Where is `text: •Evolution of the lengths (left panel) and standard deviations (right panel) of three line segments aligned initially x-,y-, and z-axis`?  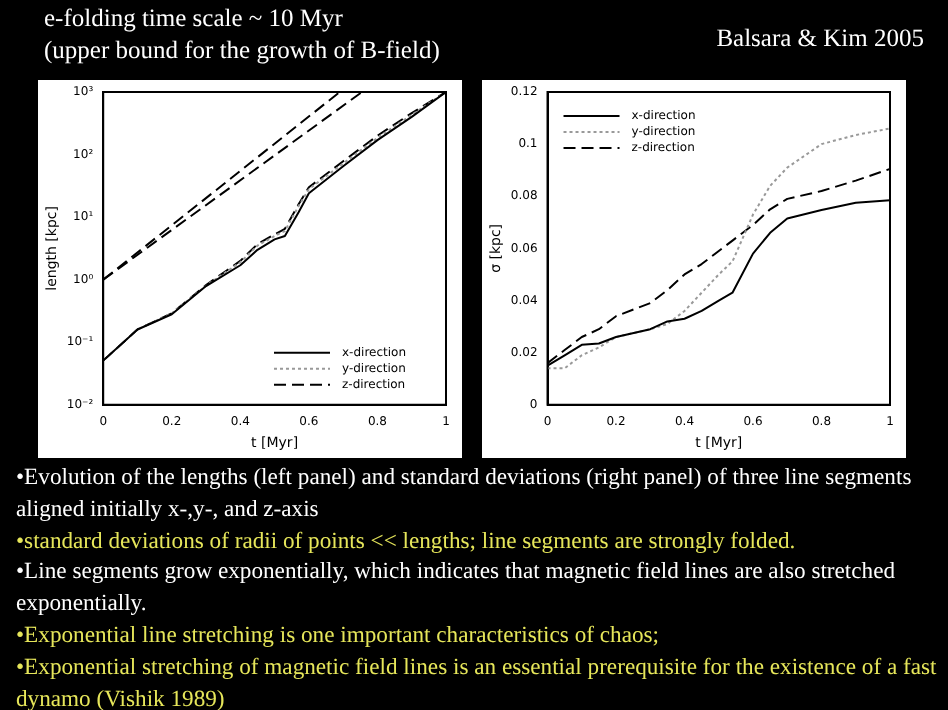
text: •Evolution of the lengths (left panel) and standard deviations (right panel) of three line segments aligned initially x-,y-, and z-axis is located at coordinates (465, 494).